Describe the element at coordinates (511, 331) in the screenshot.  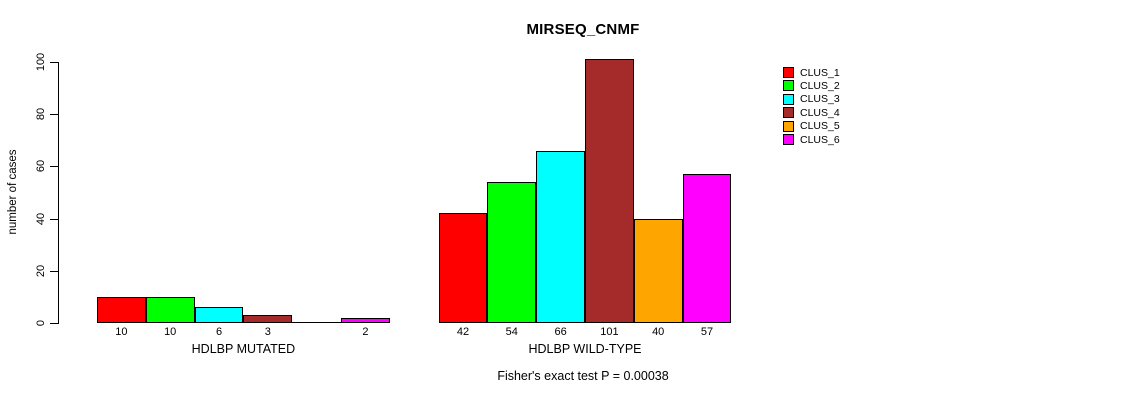
I see `bar-value-label: 54` at that location.